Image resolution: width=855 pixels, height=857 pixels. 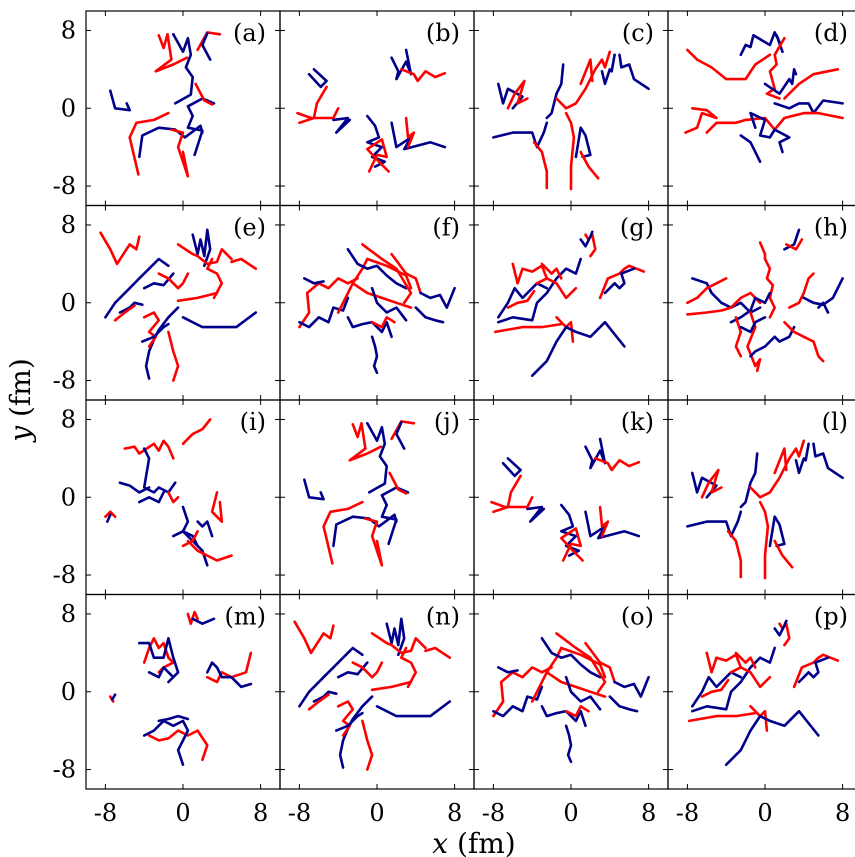 I want to click on x-tick-label: -8, so click(x=105, y=813).